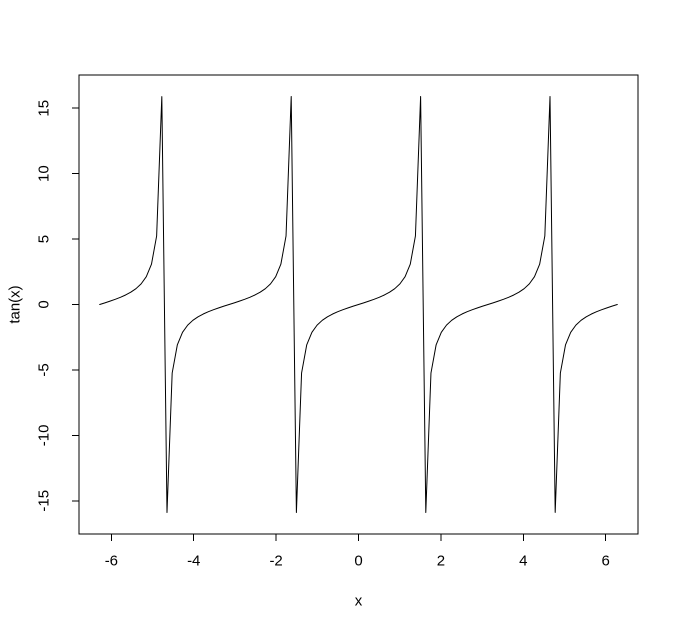 This screenshot has height=633, width=678. I want to click on x-tick-label: -4, so click(193, 561).